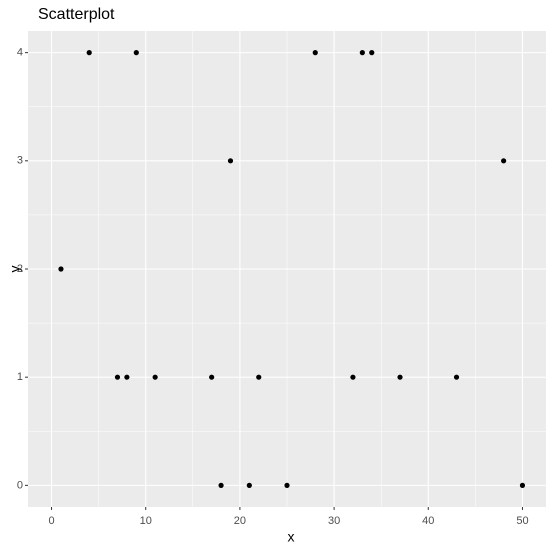  What do you see at coordinates (51, 521) in the screenshot?
I see `x-tick-label: 0` at bounding box center [51, 521].